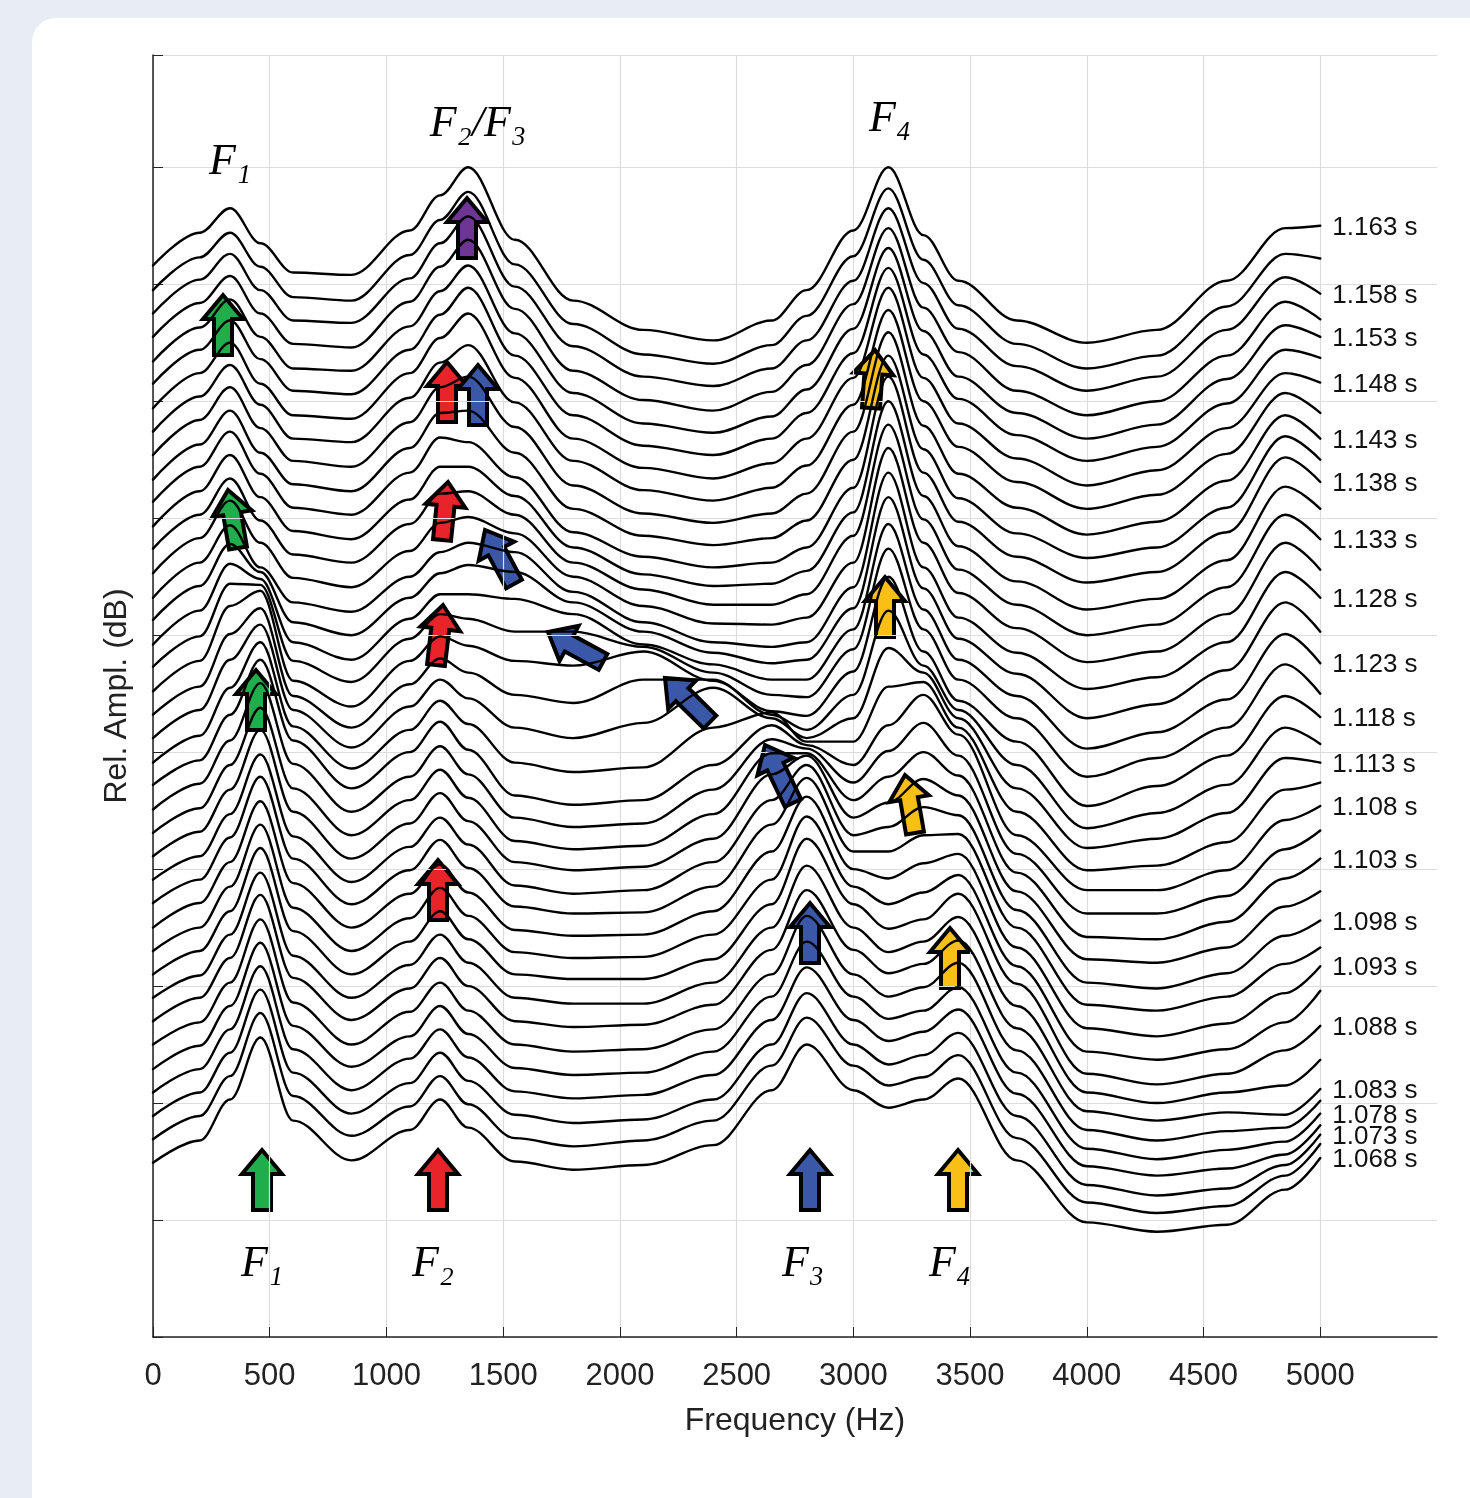 The image size is (1470, 1498). I want to click on series-label: 1.093 s, so click(1375, 966).